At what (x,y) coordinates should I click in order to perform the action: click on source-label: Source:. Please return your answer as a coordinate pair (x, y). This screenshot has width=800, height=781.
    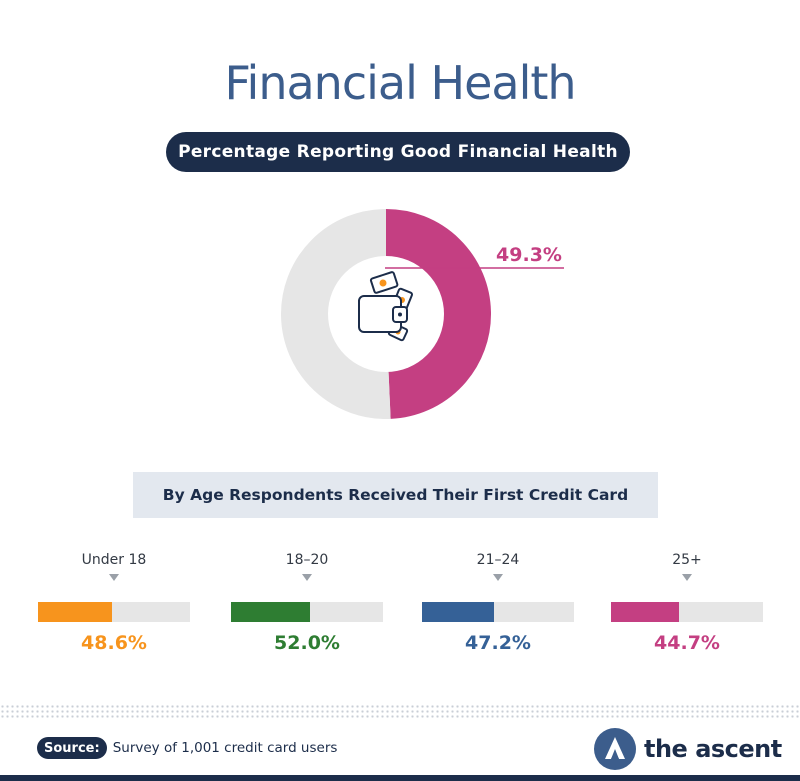
    Looking at the image, I should click on (72, 748).